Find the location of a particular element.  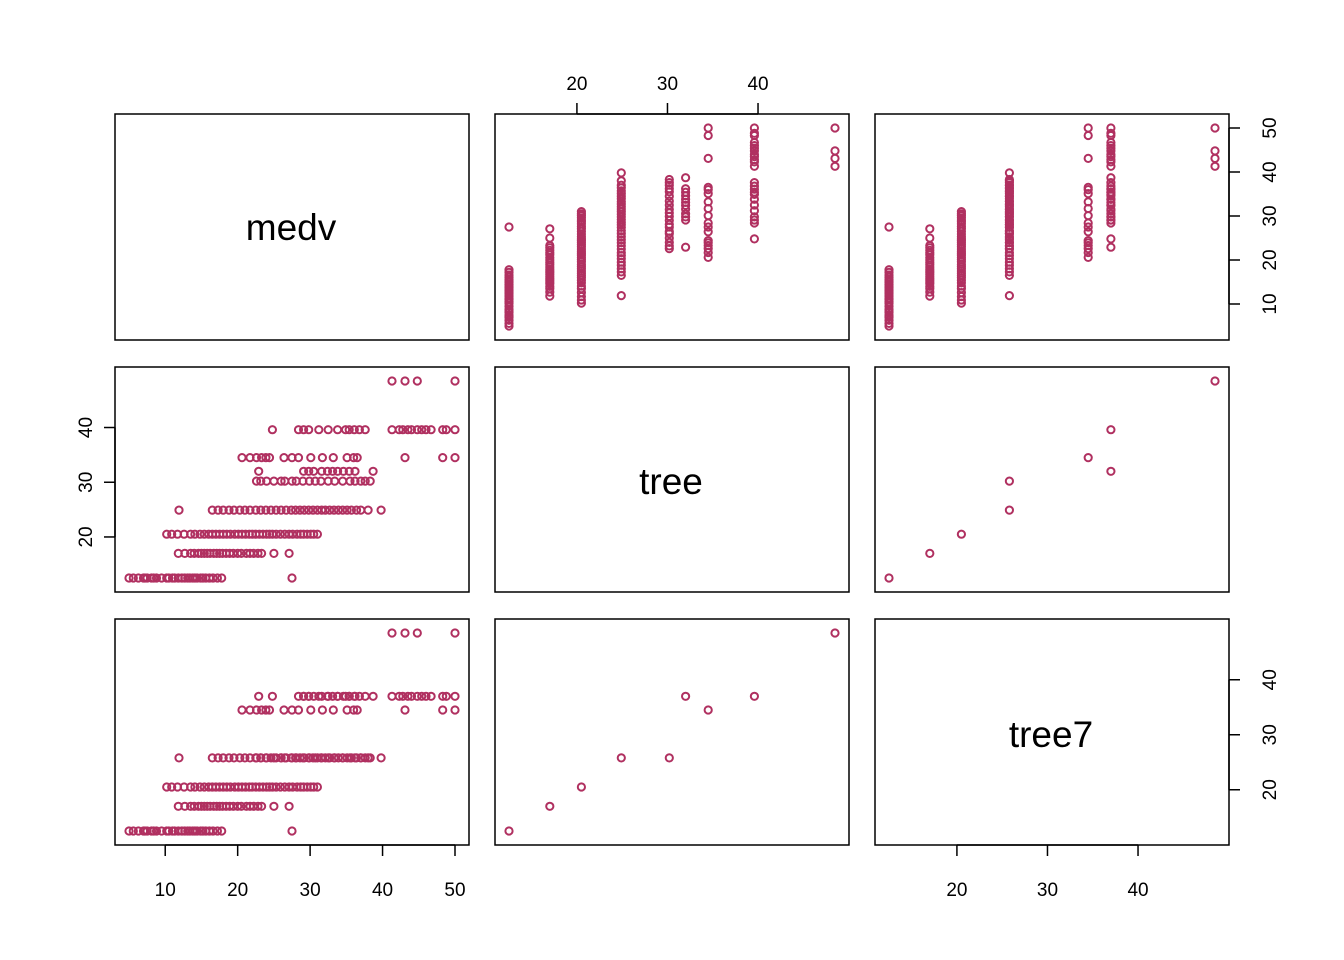

y-tick-label-medv: 30 is located at coordinates (1270, 215).